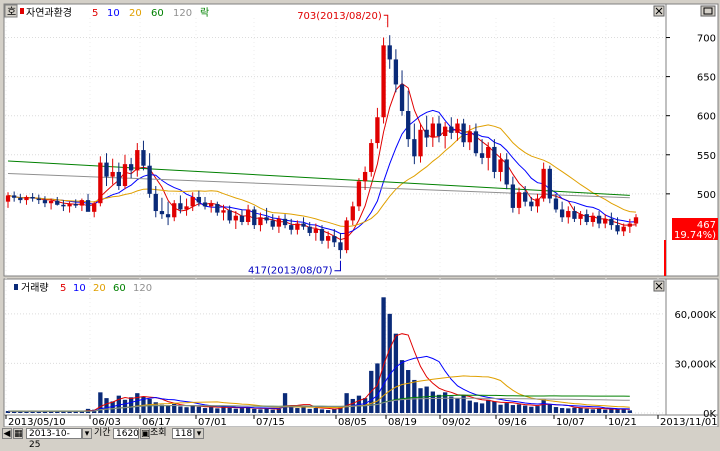 This screenshot has height=451, width=720. What do you see at coordinates (54, 439) in the screenshot?
I see `date-input: 2013-10-25` at bounding box center [54, 439].